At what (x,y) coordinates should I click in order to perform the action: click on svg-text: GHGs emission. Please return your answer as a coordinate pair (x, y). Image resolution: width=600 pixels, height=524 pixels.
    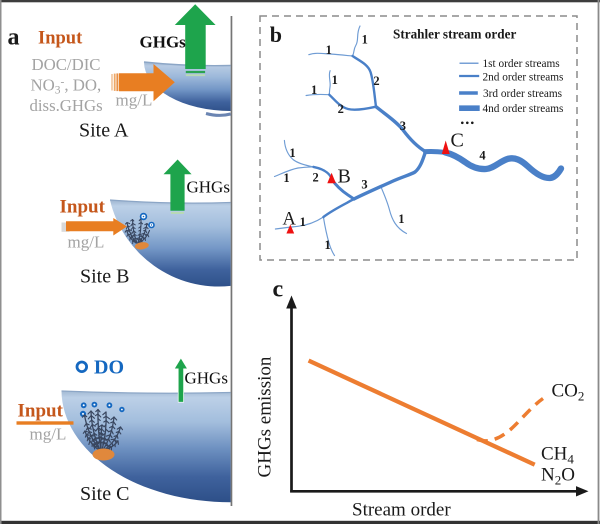
    Looking at the image, I should click on (265, 416).